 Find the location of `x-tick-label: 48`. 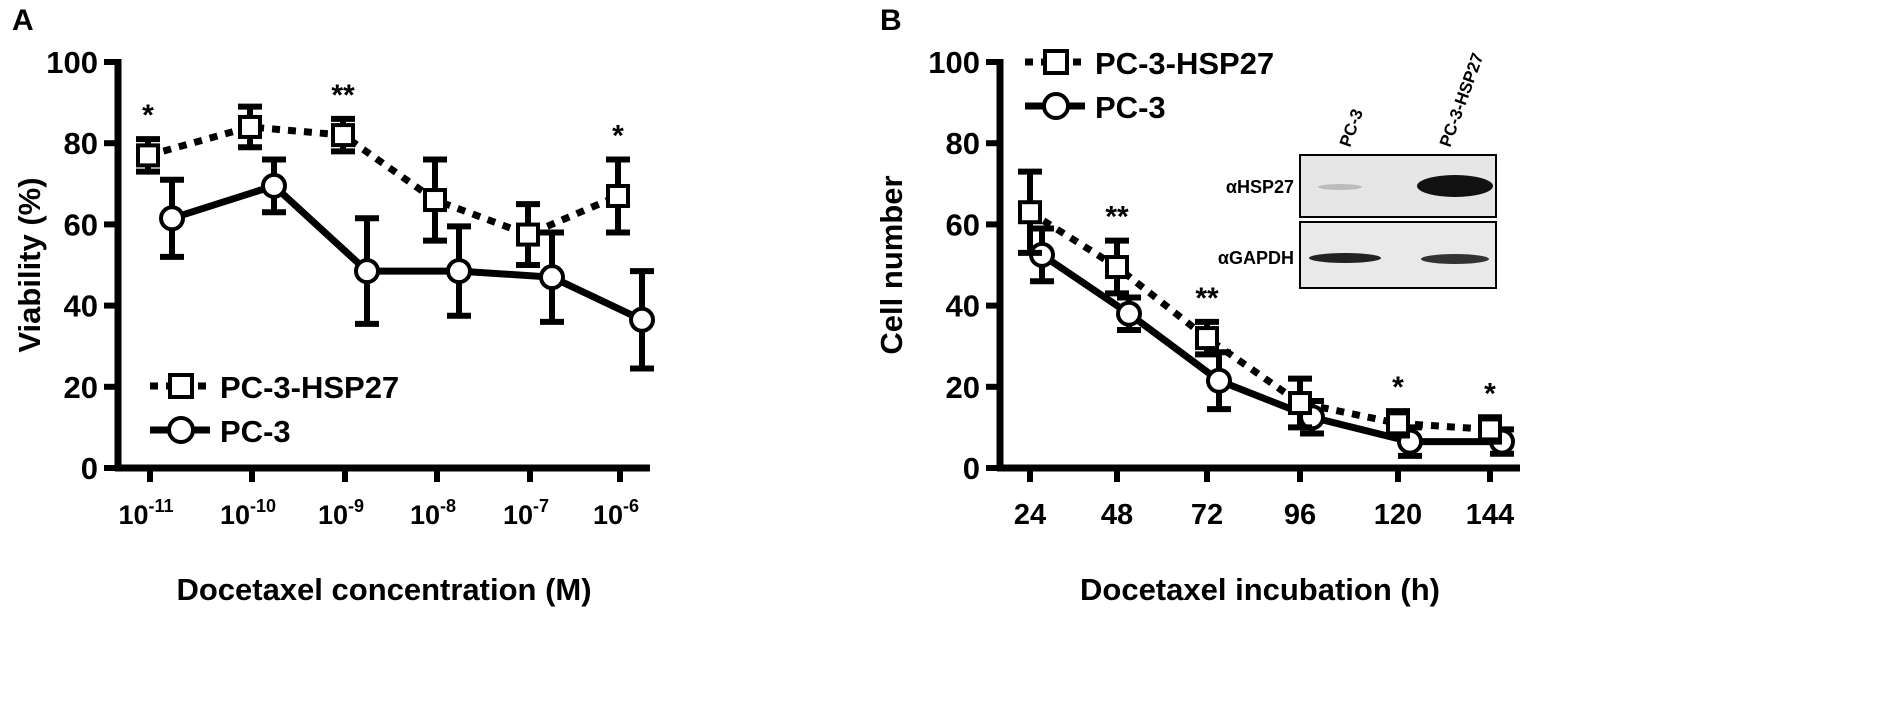

x-tick-label: 48 is located at coordinates (1117, 515).